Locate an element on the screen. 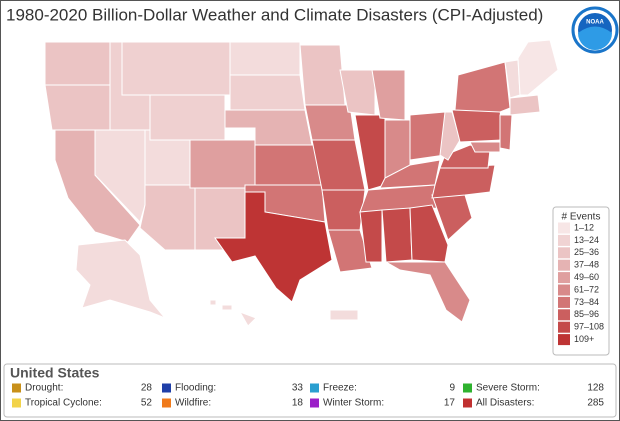 This screenshot has width=620, height=421. category-label: Severe Storm: is located at coordinates (508, 388).